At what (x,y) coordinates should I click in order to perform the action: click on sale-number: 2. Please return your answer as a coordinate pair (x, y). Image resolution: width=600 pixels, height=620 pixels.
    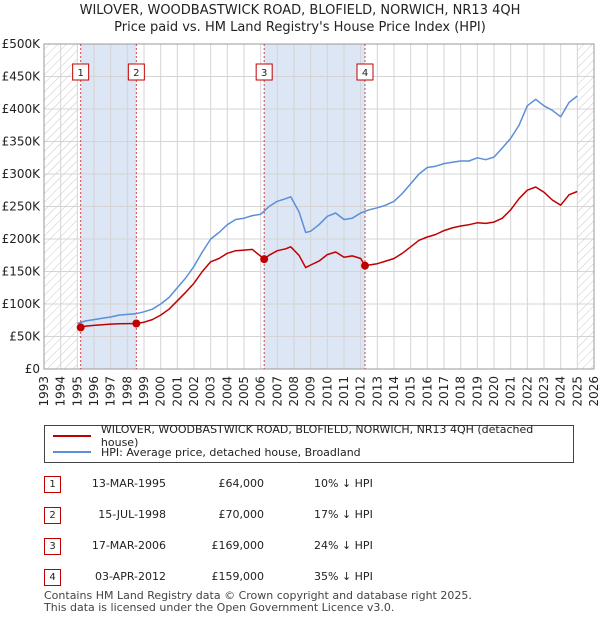
    Looking at the image, I should click on (52, 515).